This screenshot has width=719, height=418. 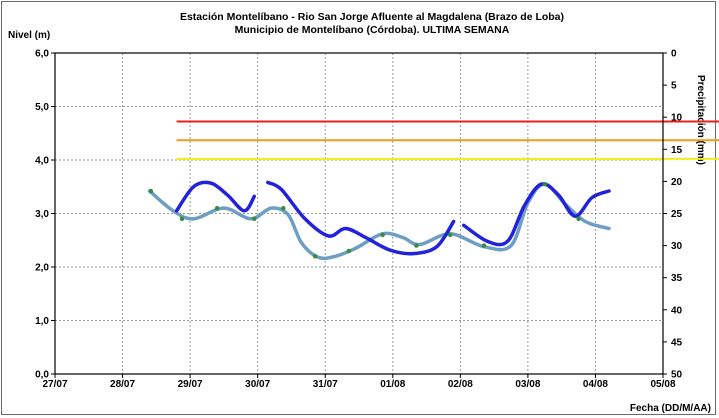 What do you see at coordinates (677, 342) in the screenshot?
I see `y2-tick-label: 45` at bounding box center [677, 342].